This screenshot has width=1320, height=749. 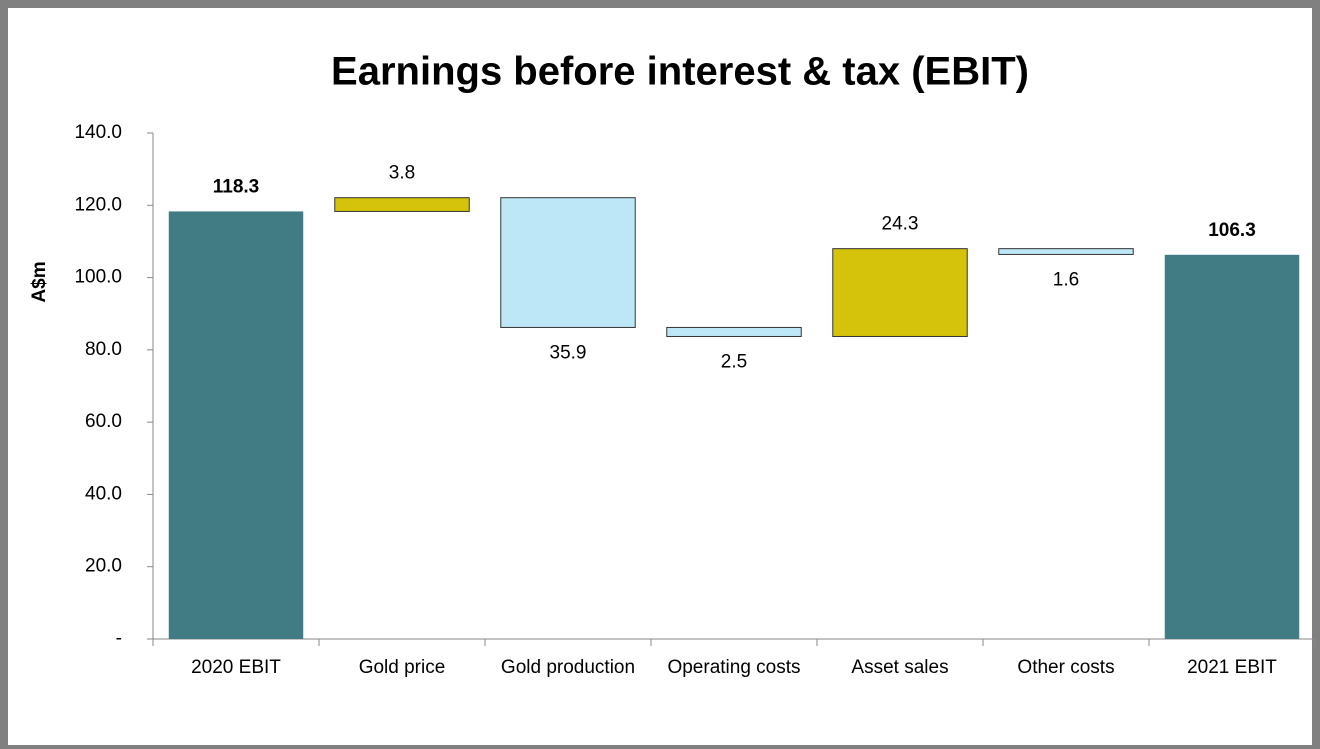 I want to click on data-label: 1.6, so click(x=1066, y=279).